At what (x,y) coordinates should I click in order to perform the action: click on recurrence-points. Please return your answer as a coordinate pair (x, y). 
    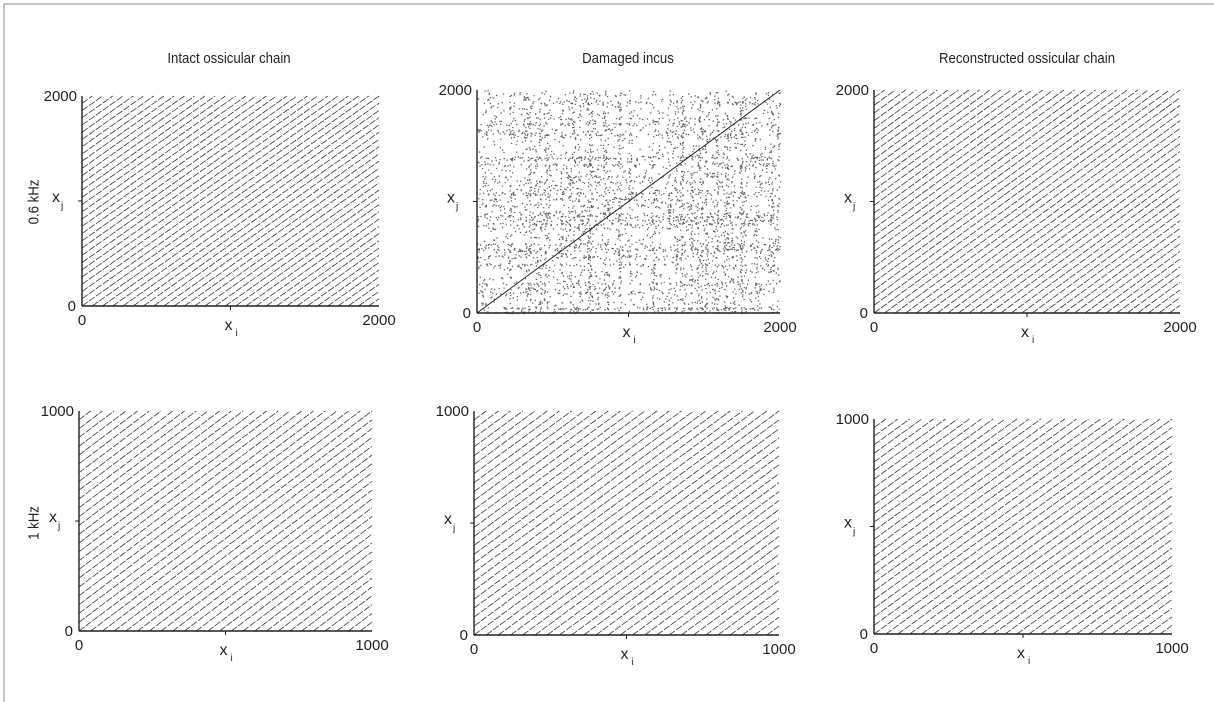
    Looking at the image, I should click on (629, 202).